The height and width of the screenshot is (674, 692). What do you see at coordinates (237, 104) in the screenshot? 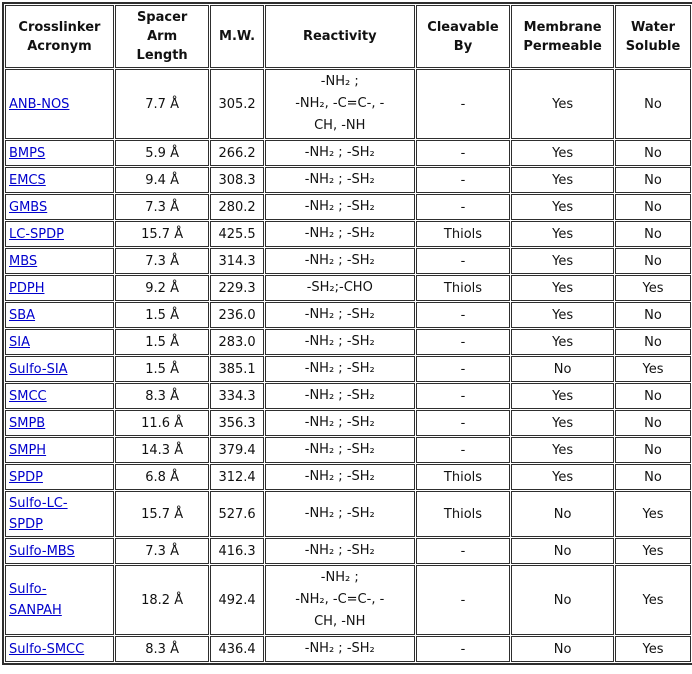
I see `cell-mw: 305.2` at bounding box center [237, 104].